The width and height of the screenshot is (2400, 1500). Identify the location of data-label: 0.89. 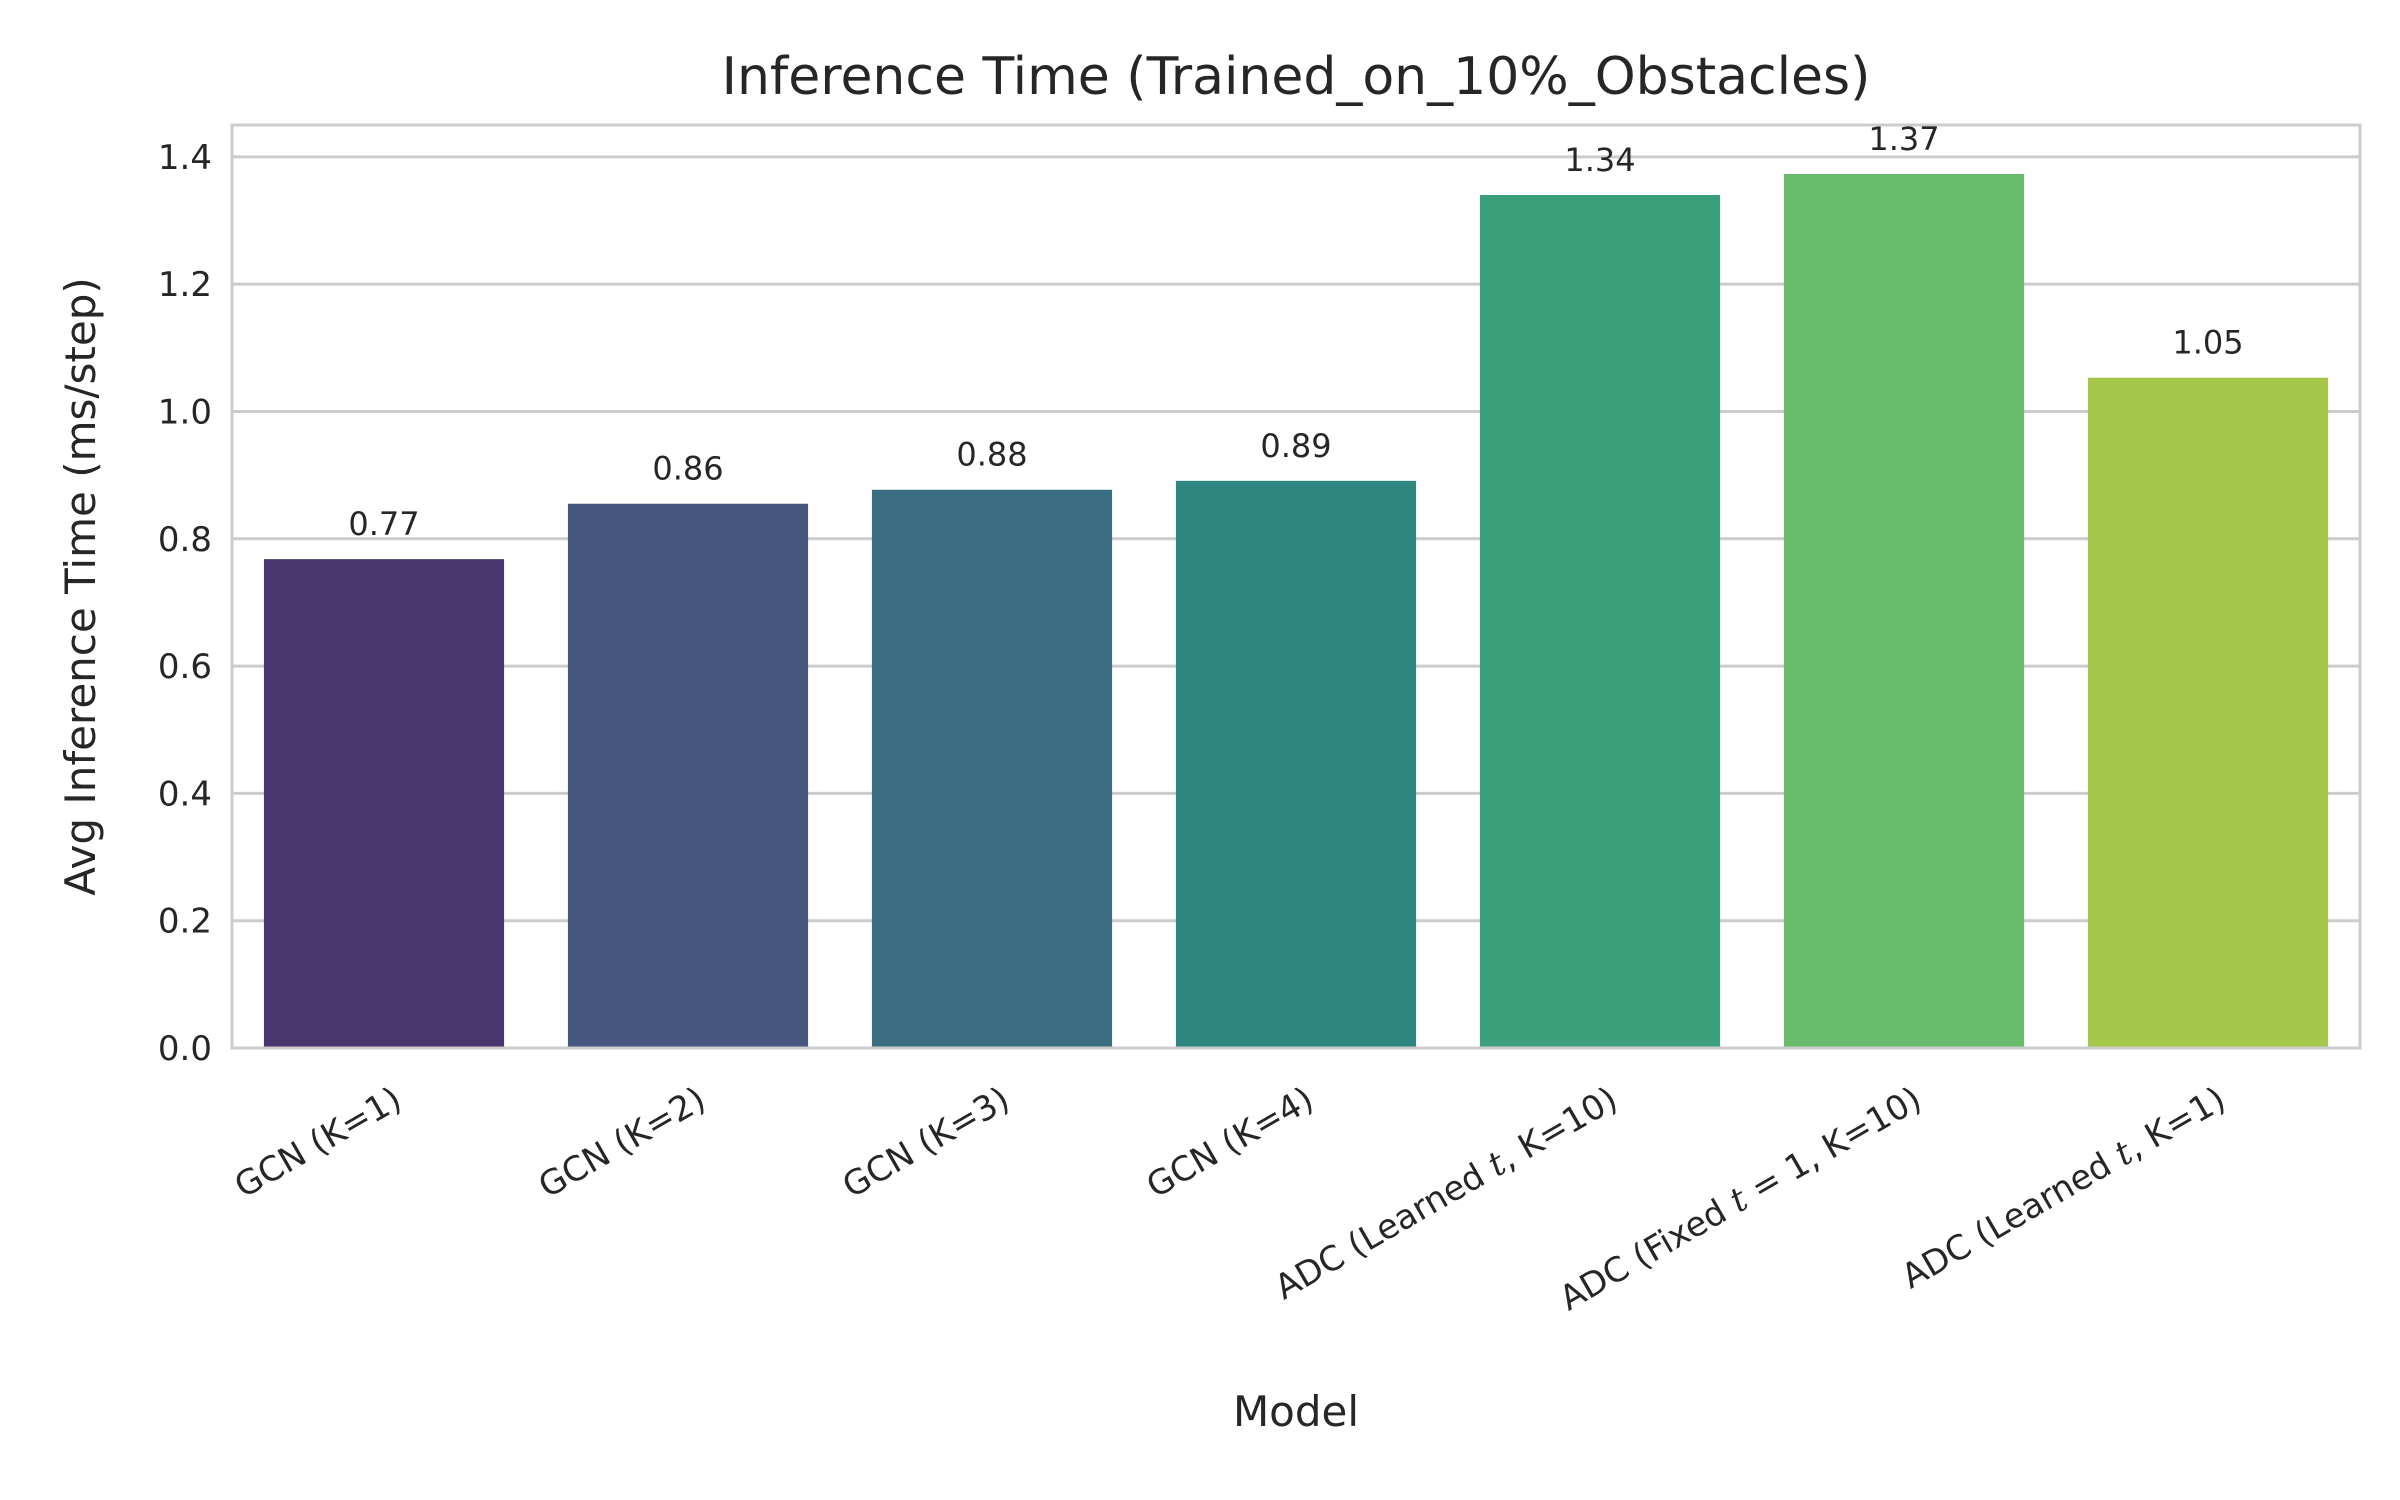
(1295, 446).